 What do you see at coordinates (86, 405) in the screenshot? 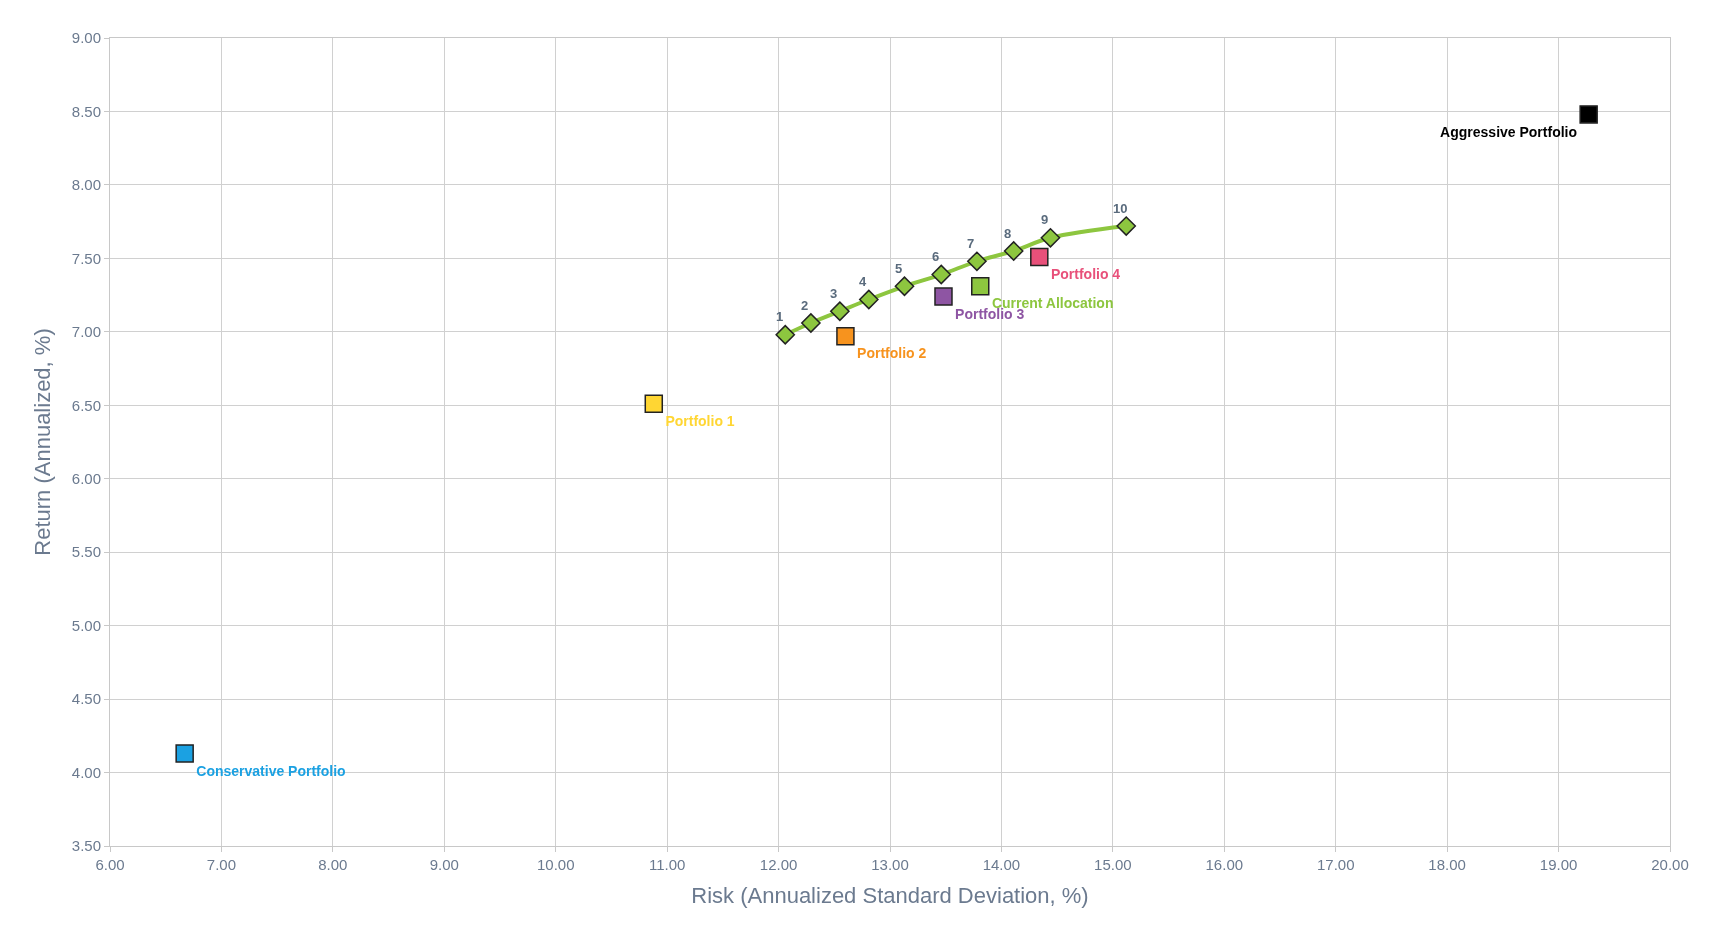
I see `y-tick-label: 6.50` at bounding box center [86, 405].